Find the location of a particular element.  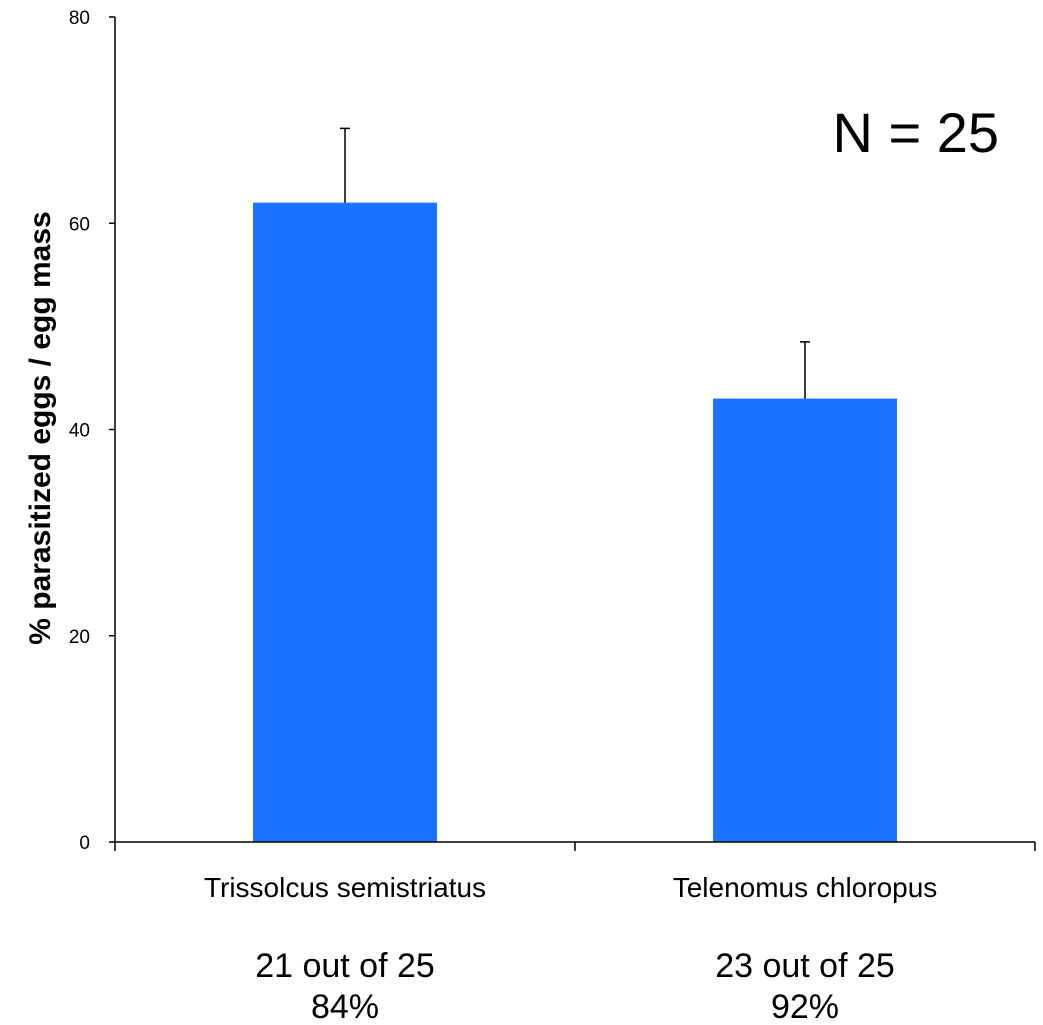

y-ticks-group: 0 20 40 60 80 is located at coordinates (92, 431).